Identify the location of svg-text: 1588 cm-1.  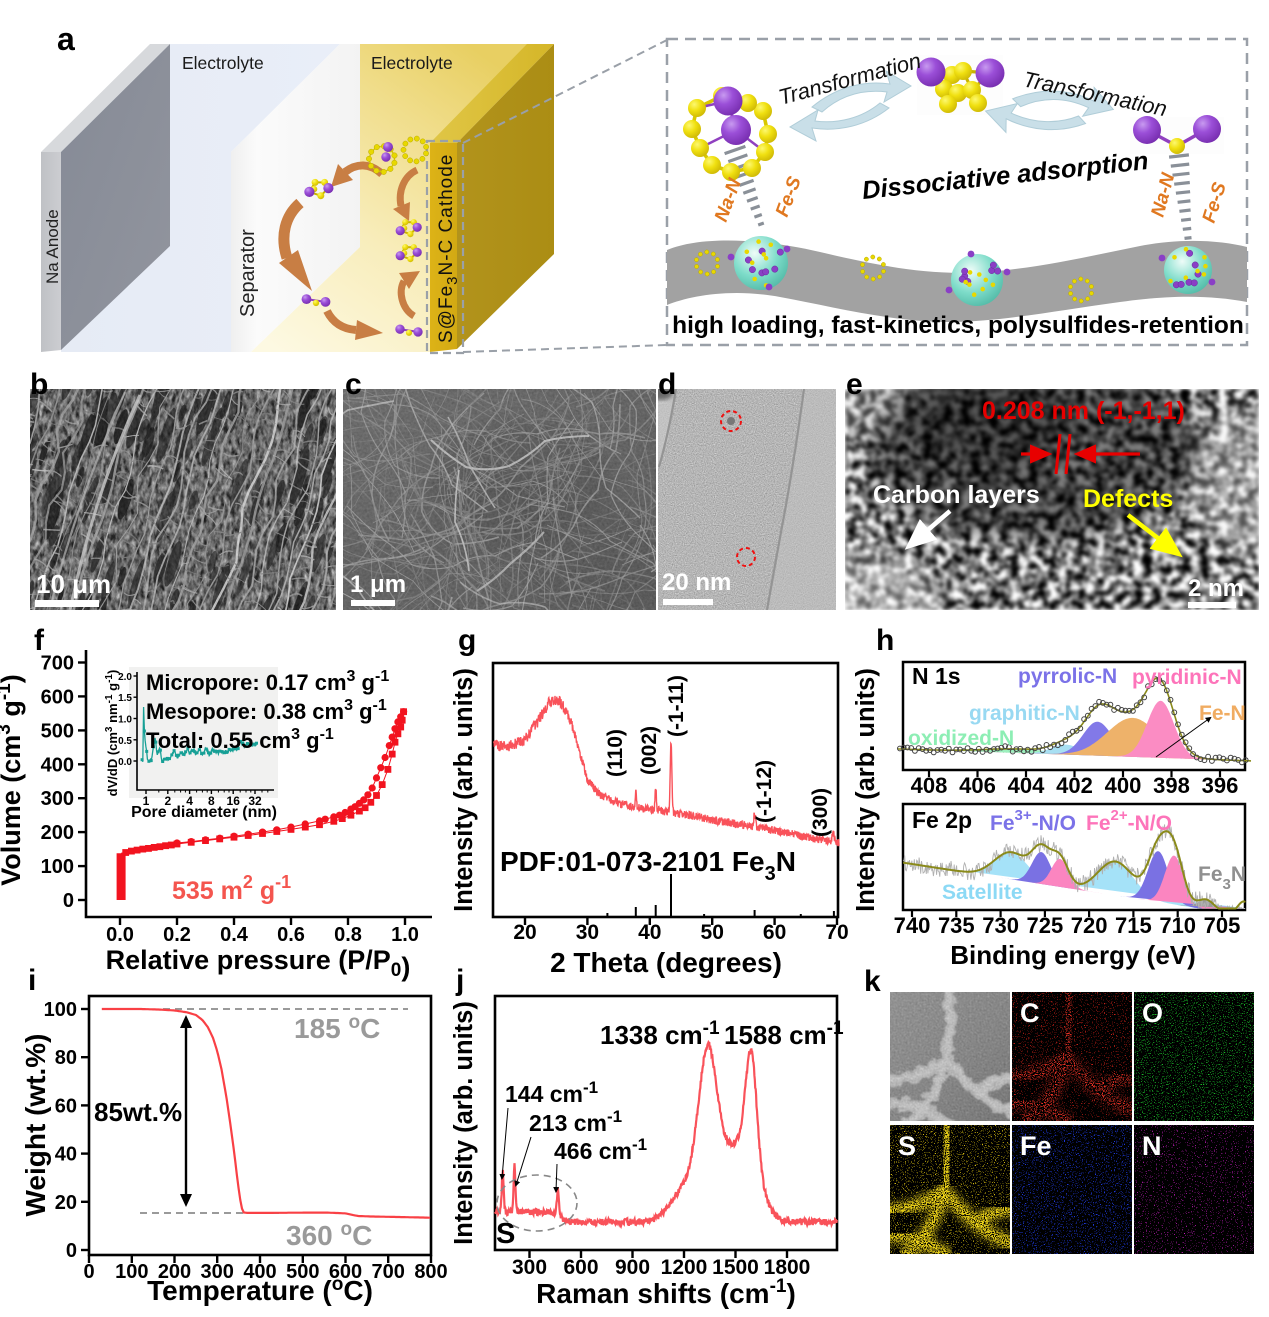
(784, 1034).